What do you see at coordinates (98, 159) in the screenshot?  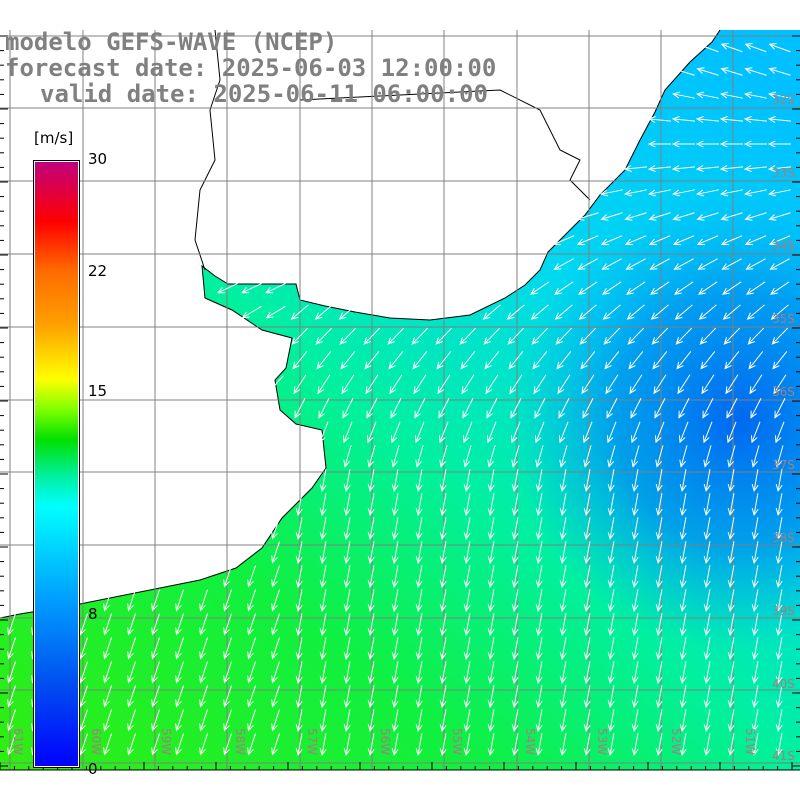 I see `colorbar-tick: 30` at bounding box center [98, 159].